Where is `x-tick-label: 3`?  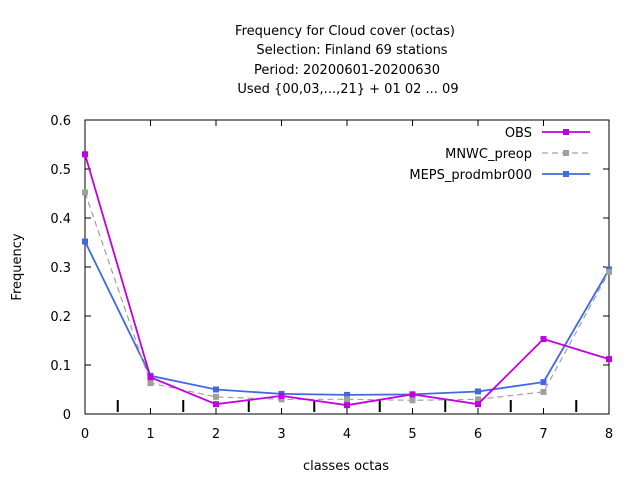
x-tick-label: 3 is located at coordinates (281, 434).